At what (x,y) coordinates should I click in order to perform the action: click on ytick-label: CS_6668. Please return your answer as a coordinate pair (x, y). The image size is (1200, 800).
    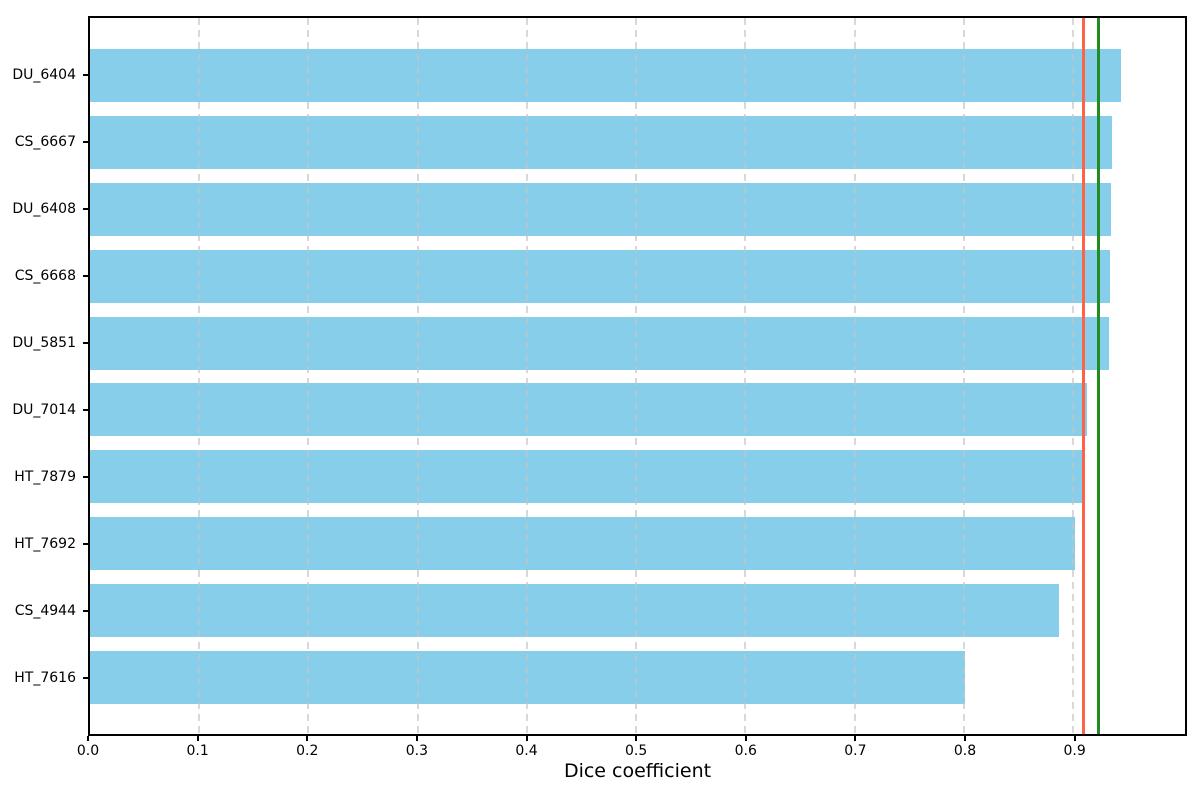
    Looking at the image, I should click on (45, 276).